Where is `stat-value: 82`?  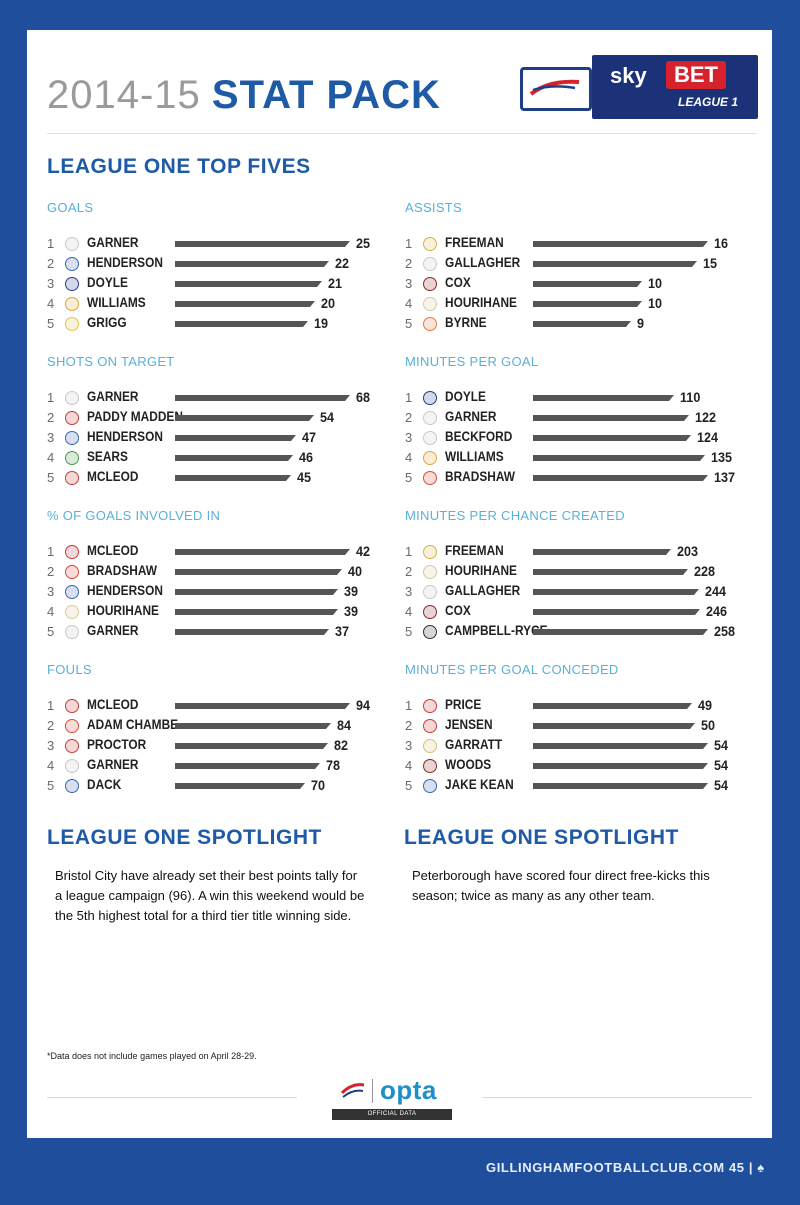 stat-value: 82 is located at coordinates (341, 745).